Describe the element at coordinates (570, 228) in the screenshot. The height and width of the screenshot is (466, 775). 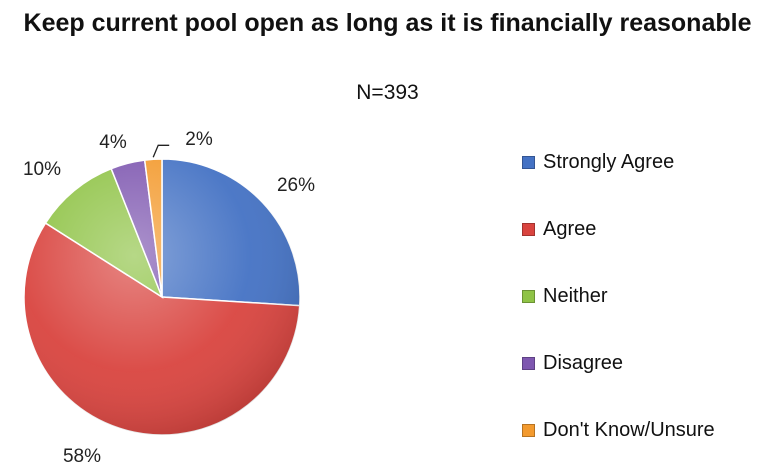
I see `legend-label: Agree` at that location.